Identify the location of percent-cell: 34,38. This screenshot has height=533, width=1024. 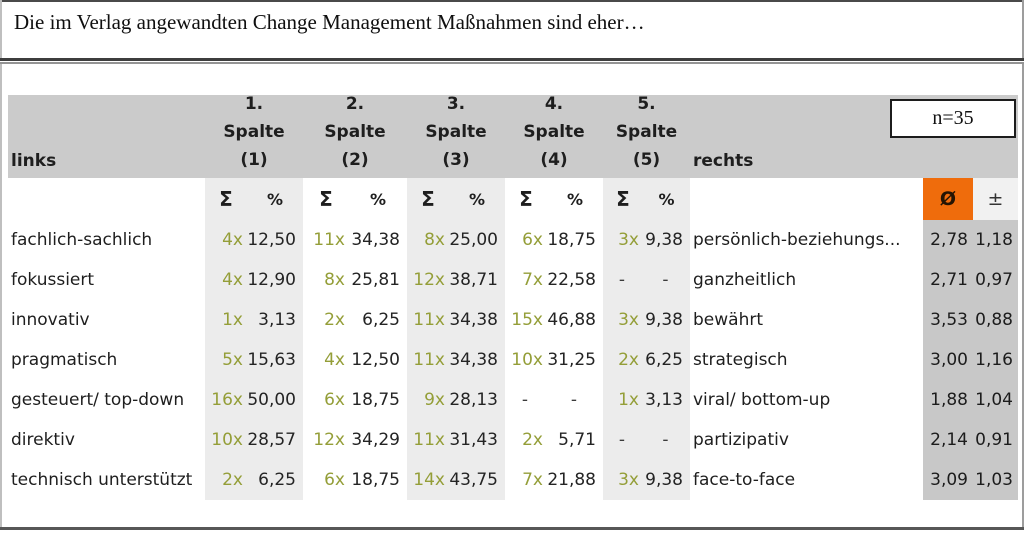
(477, 320).